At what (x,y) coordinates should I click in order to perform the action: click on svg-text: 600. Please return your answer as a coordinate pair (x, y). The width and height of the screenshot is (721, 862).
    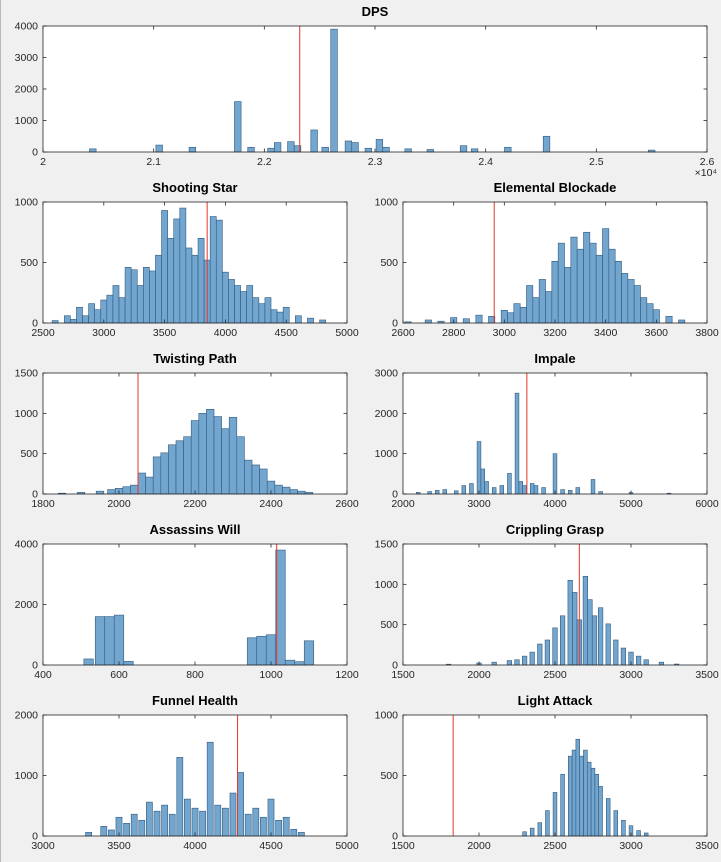
    Looking at the image, I should click on (119, 675).